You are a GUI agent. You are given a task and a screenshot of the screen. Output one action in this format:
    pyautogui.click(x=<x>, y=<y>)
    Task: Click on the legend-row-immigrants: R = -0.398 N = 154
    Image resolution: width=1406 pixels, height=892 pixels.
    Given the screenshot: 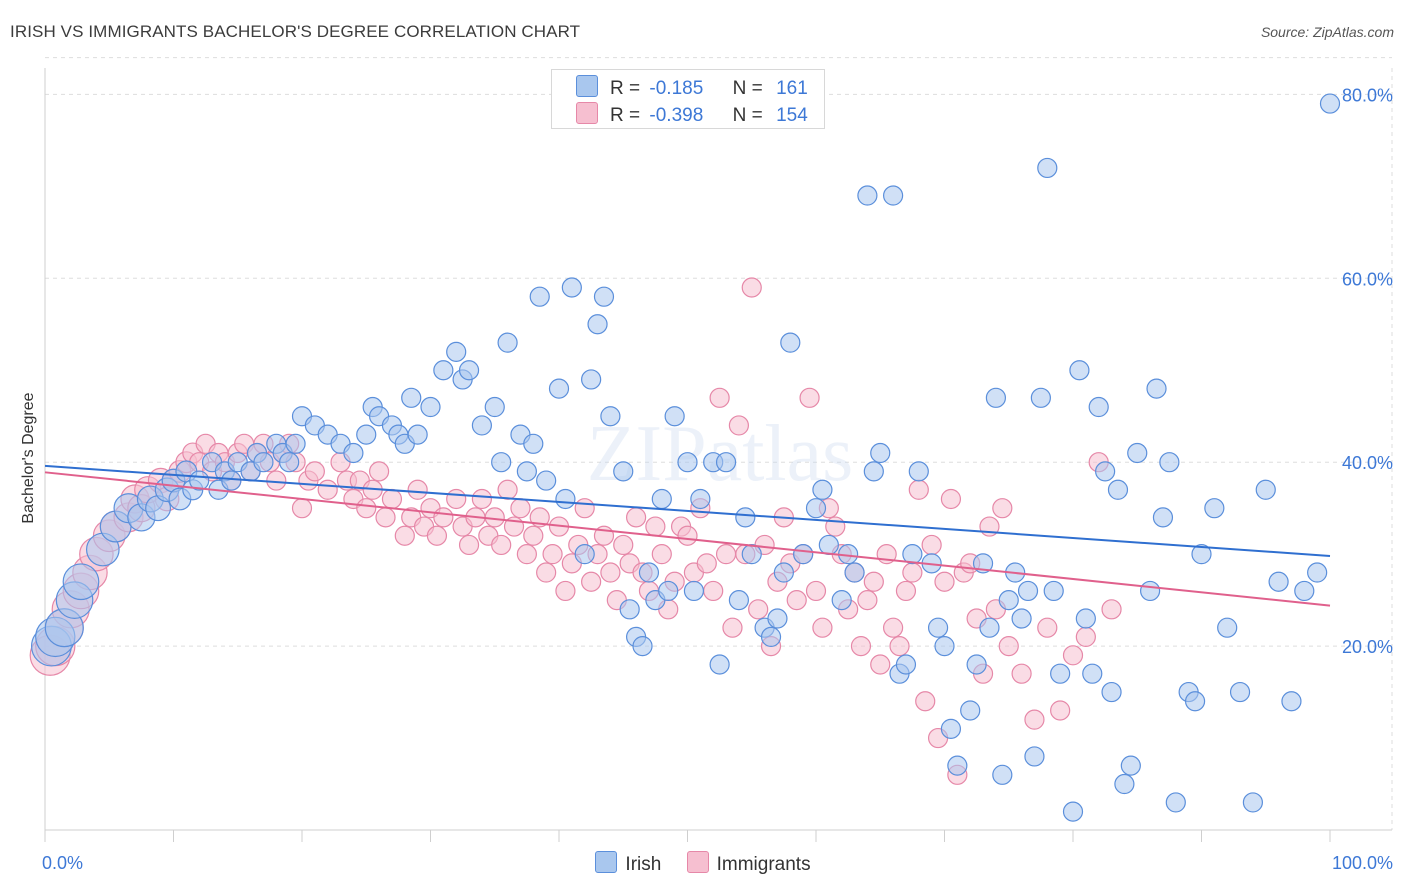 What is the action you would take?
    pyautogui.click(x=692, y=114)
    